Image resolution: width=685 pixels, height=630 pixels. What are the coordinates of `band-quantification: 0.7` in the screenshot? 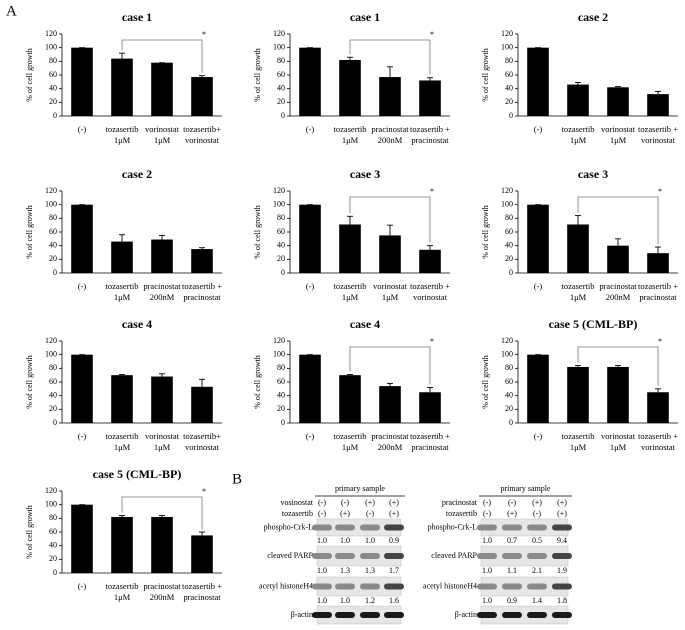 It's located at (512, 540).